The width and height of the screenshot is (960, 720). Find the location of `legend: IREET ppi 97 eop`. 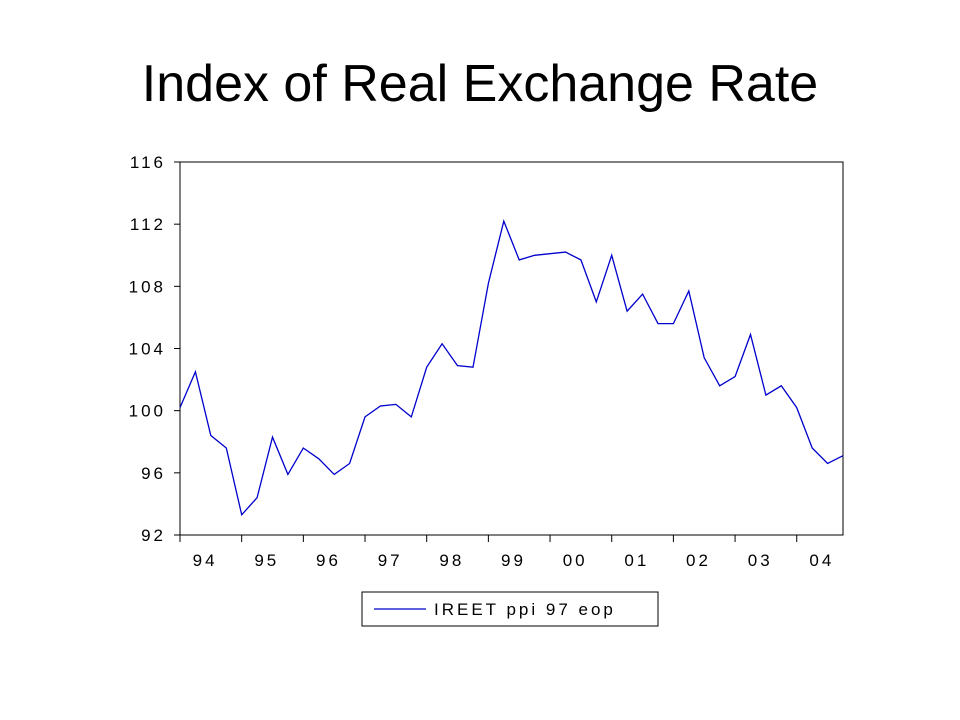

legend: IREET ppi 97 eop is located at coordinates (510, 609).